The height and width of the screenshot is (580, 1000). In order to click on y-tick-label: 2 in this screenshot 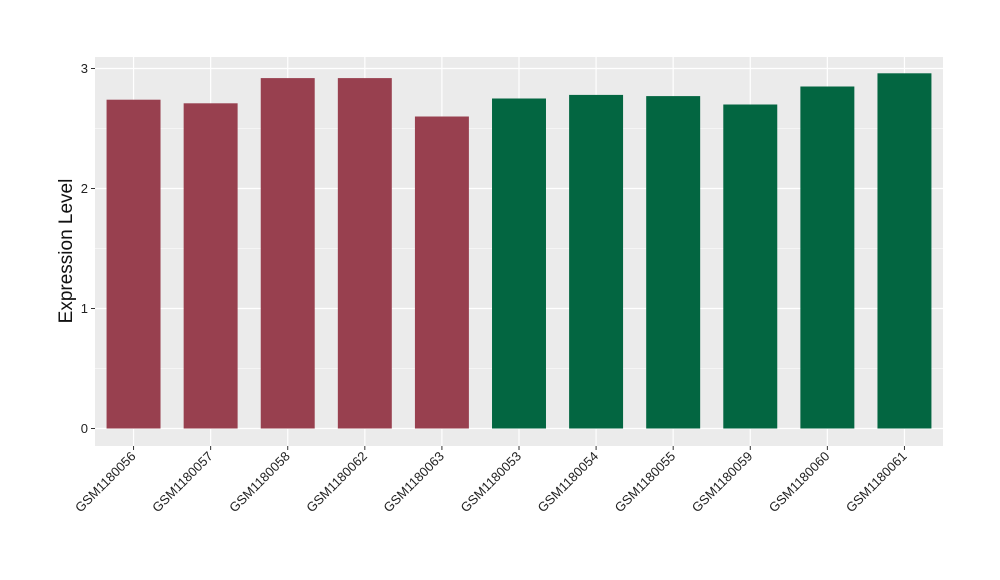, I will do `click(84, 188)`.